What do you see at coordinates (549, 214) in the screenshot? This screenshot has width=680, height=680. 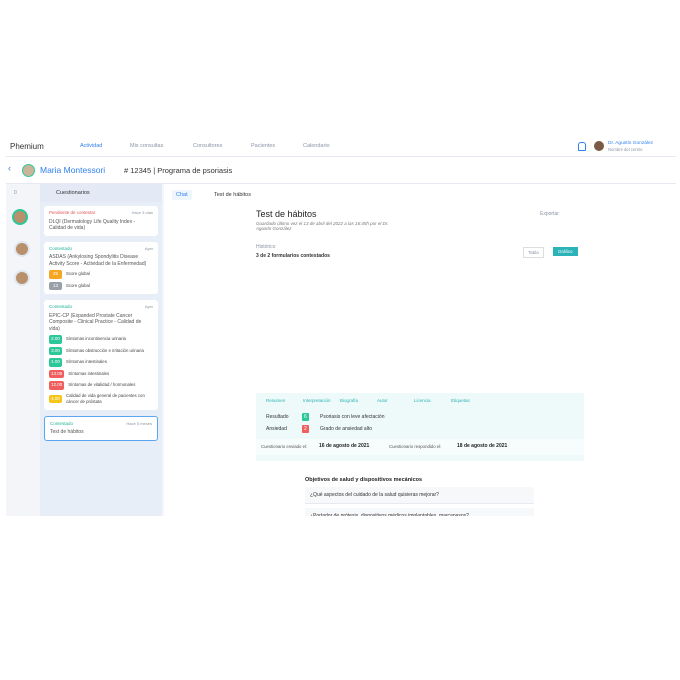 I see `export-button: Exportar` at bounding box center [549, 214].